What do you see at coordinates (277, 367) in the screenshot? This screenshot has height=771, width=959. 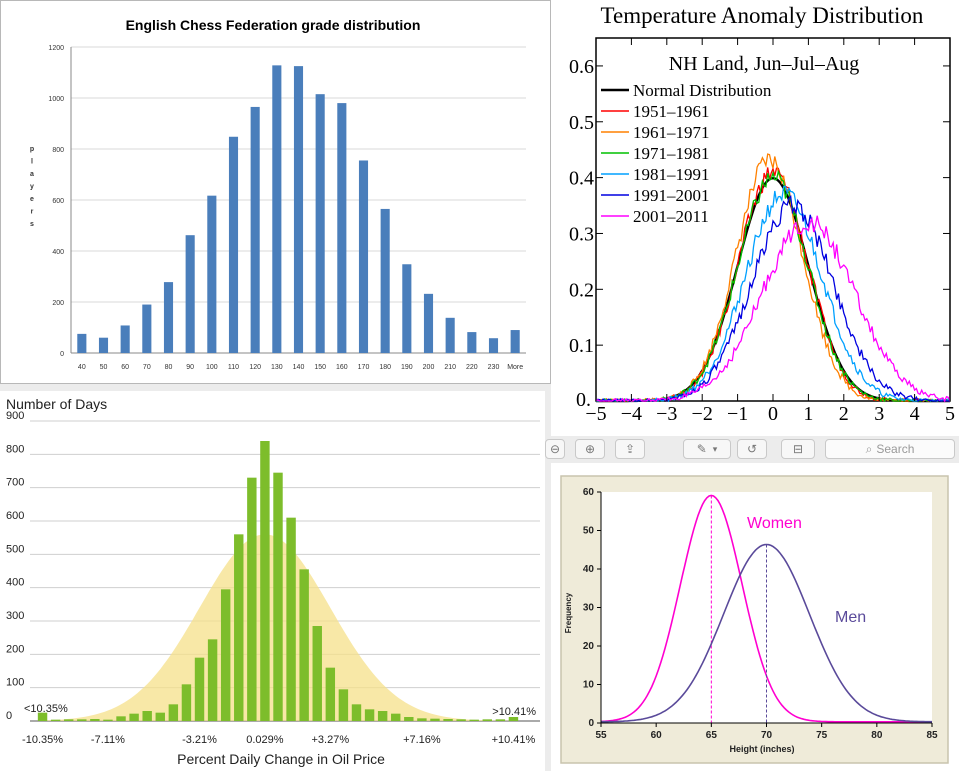 I see `chess-x-tick-label: 130` at bounding box center [277, 367].